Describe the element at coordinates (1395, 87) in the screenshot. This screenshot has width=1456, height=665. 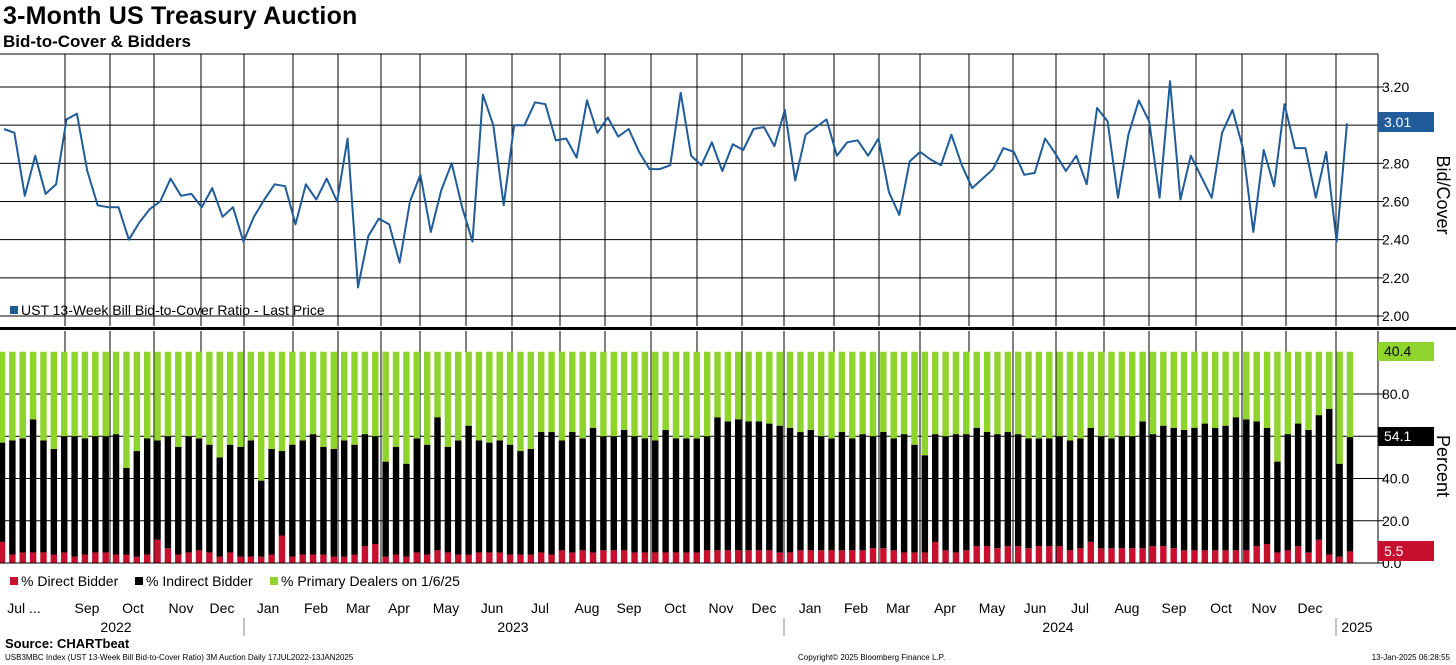
I see `top-y-tick-label: 3.20` at that location.